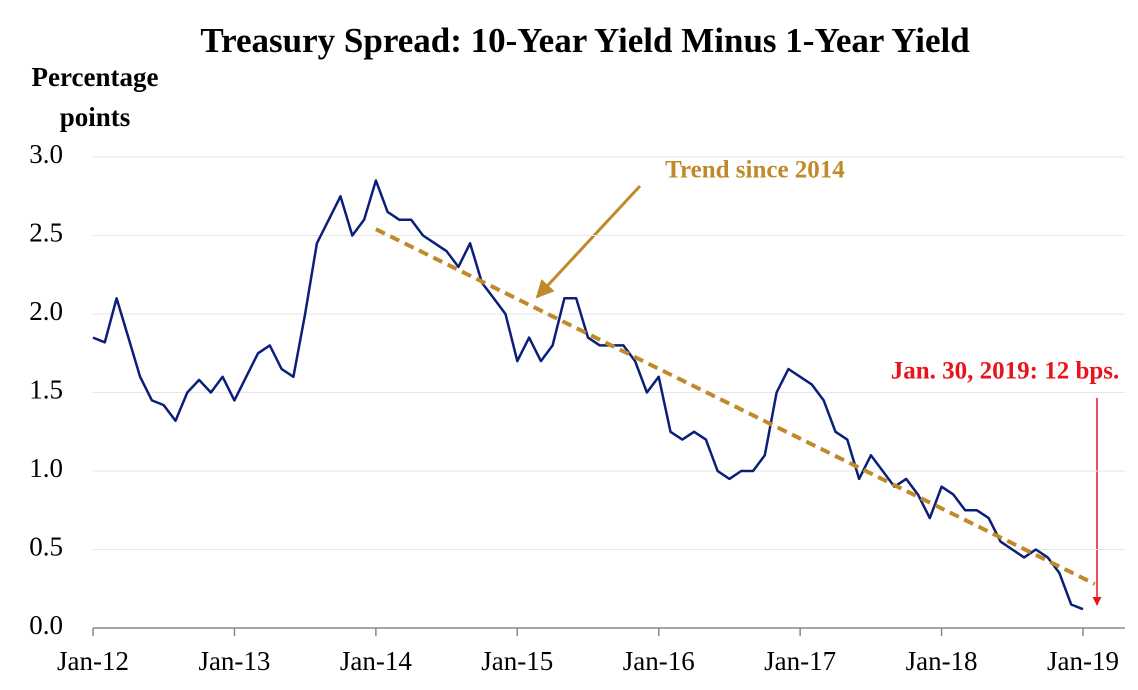 The image size is (1138, 690). Describe the element at coordinates (517, 661) in the screenshot. I see `x-tick-label: Jan-15` at that location.